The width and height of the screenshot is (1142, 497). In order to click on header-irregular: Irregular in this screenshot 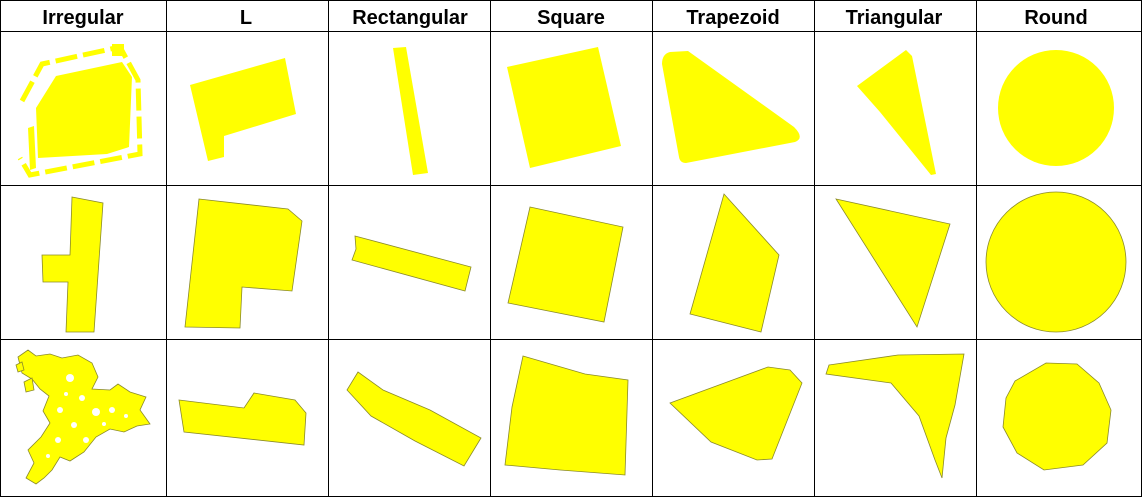, I will do `click(82, 18)`.